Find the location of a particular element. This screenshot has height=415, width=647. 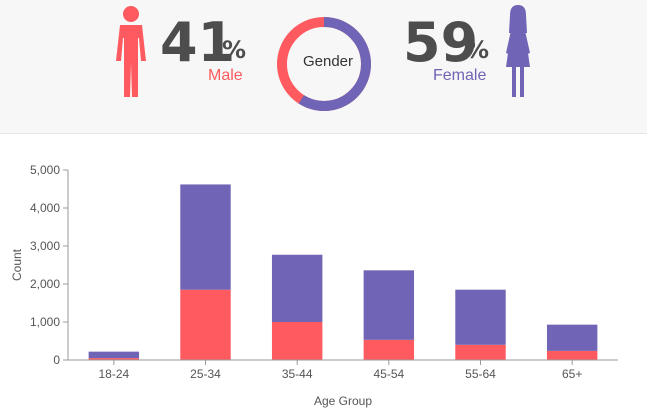

x-tick-label: 35-44 is located at coordinates (297, 374).